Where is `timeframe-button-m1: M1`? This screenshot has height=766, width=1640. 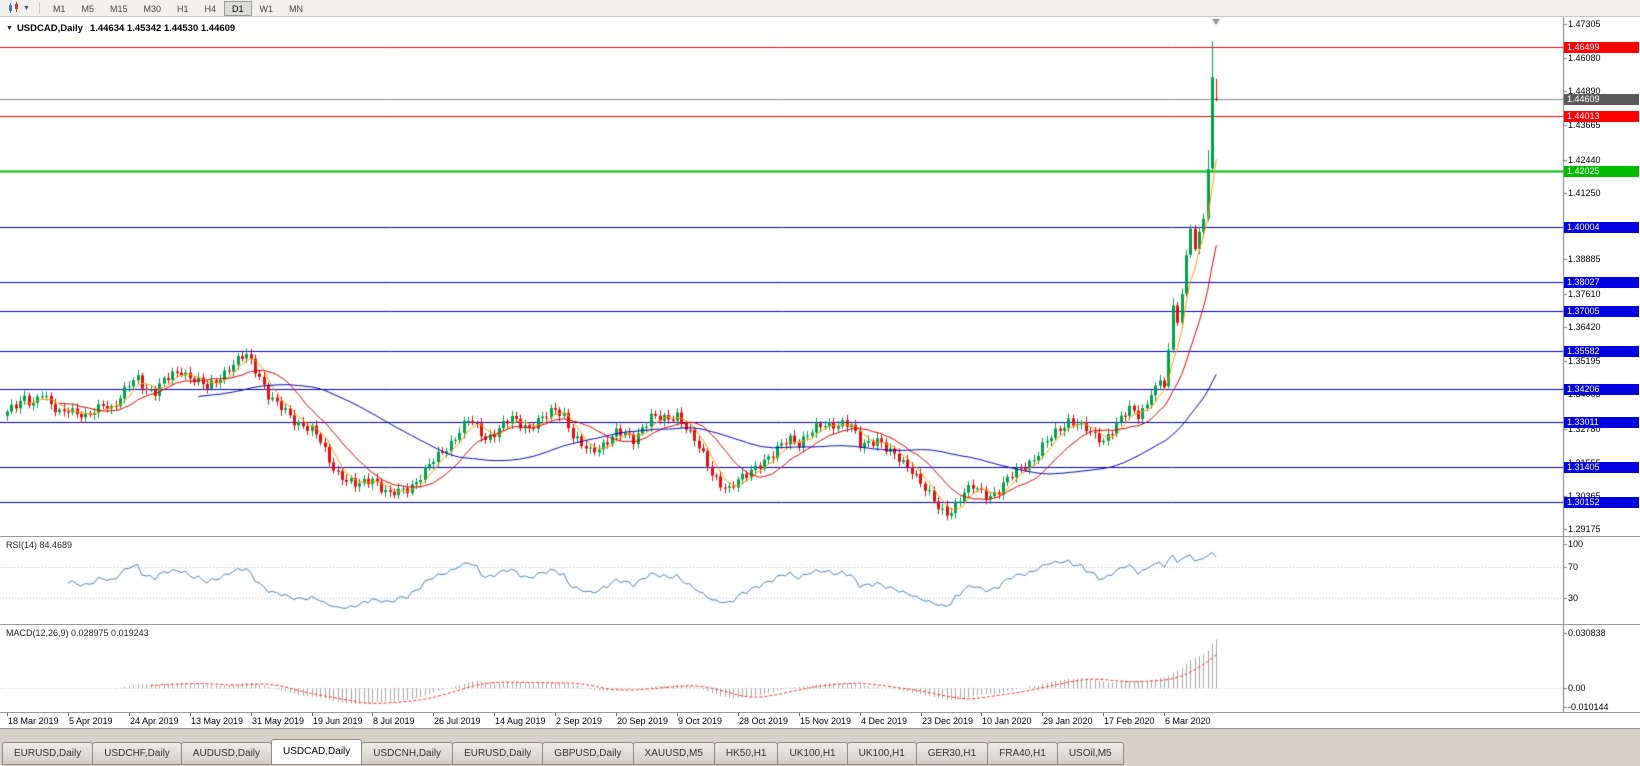
timeframe-button-m1: M1 is located at coordinates (59, 8).